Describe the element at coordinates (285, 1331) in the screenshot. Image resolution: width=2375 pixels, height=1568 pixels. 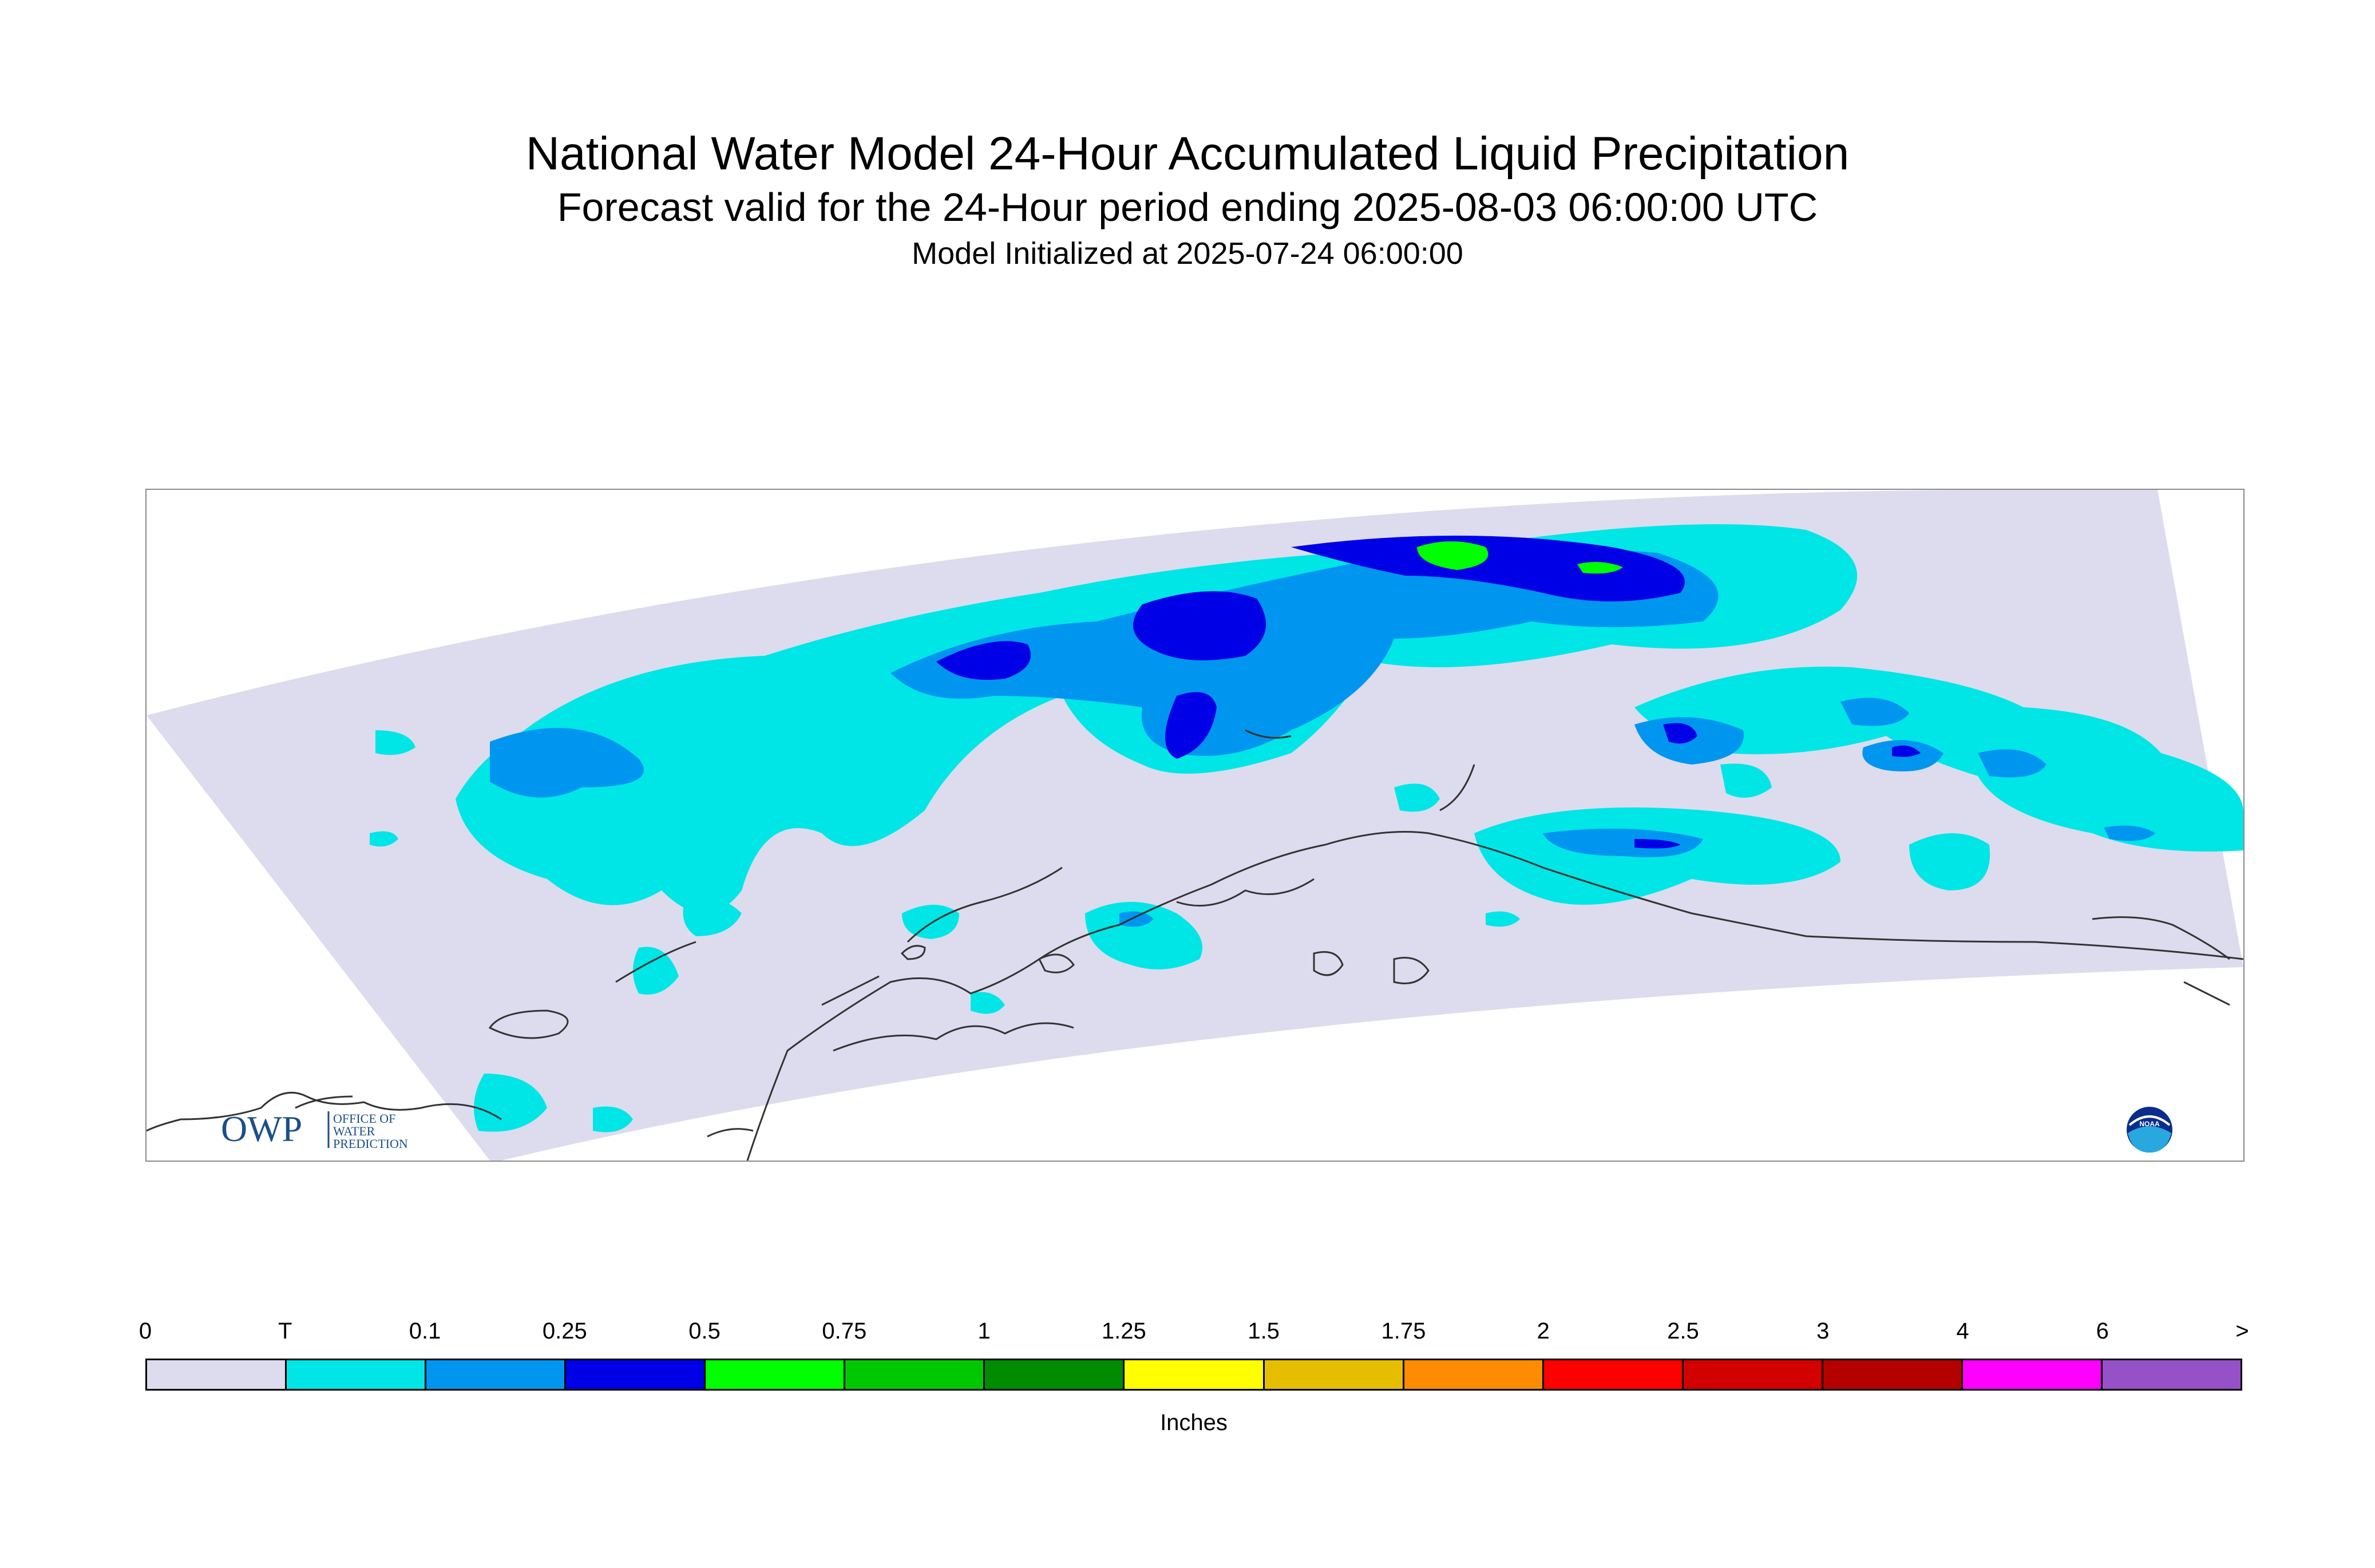
I see `legend-tick-label: T` at that location.